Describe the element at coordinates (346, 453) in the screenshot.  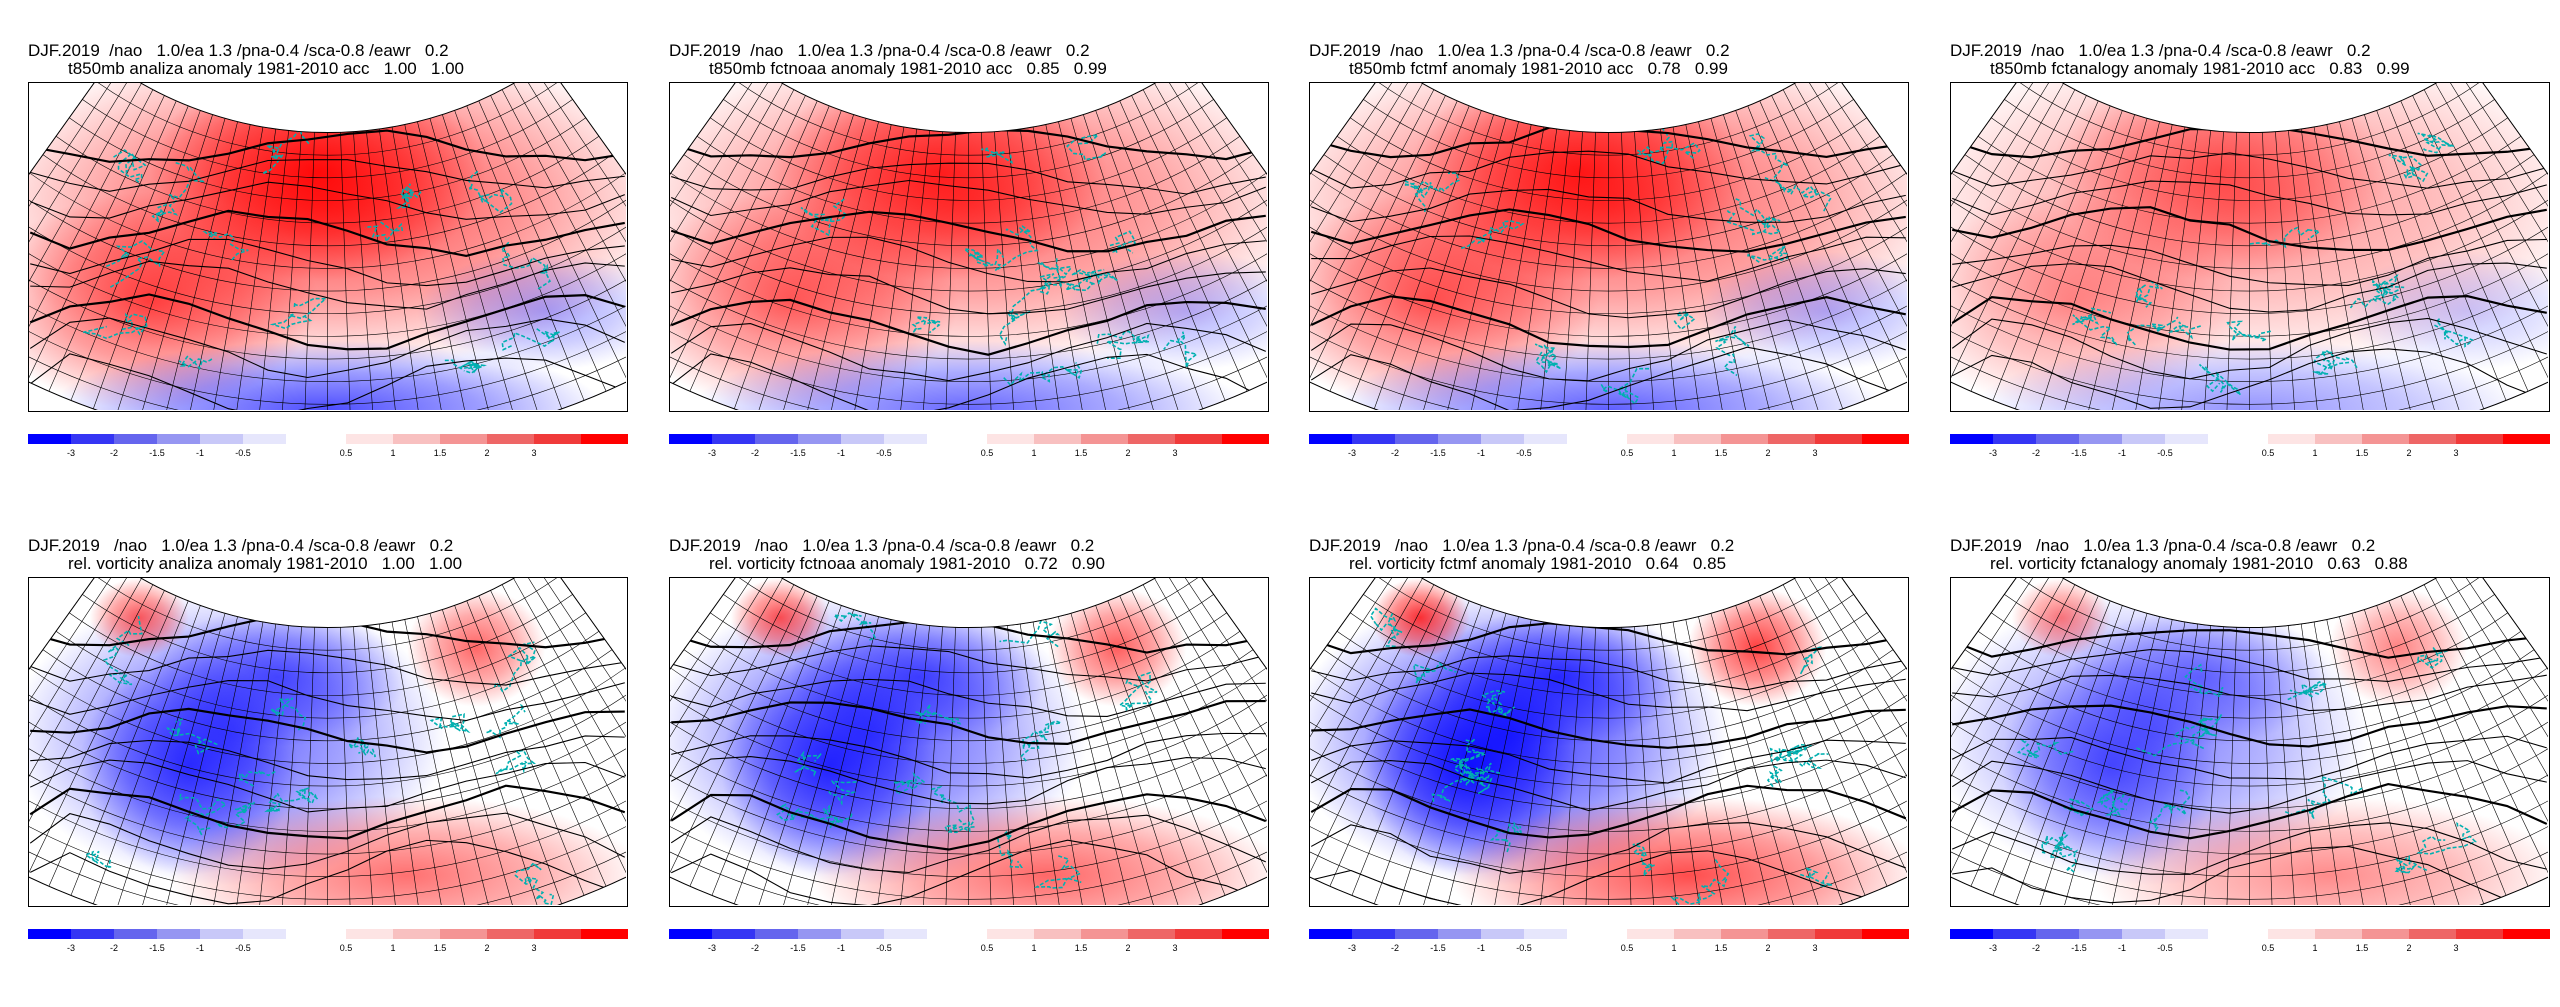
I see `colorbar-tick-label: 0.5` at that location.